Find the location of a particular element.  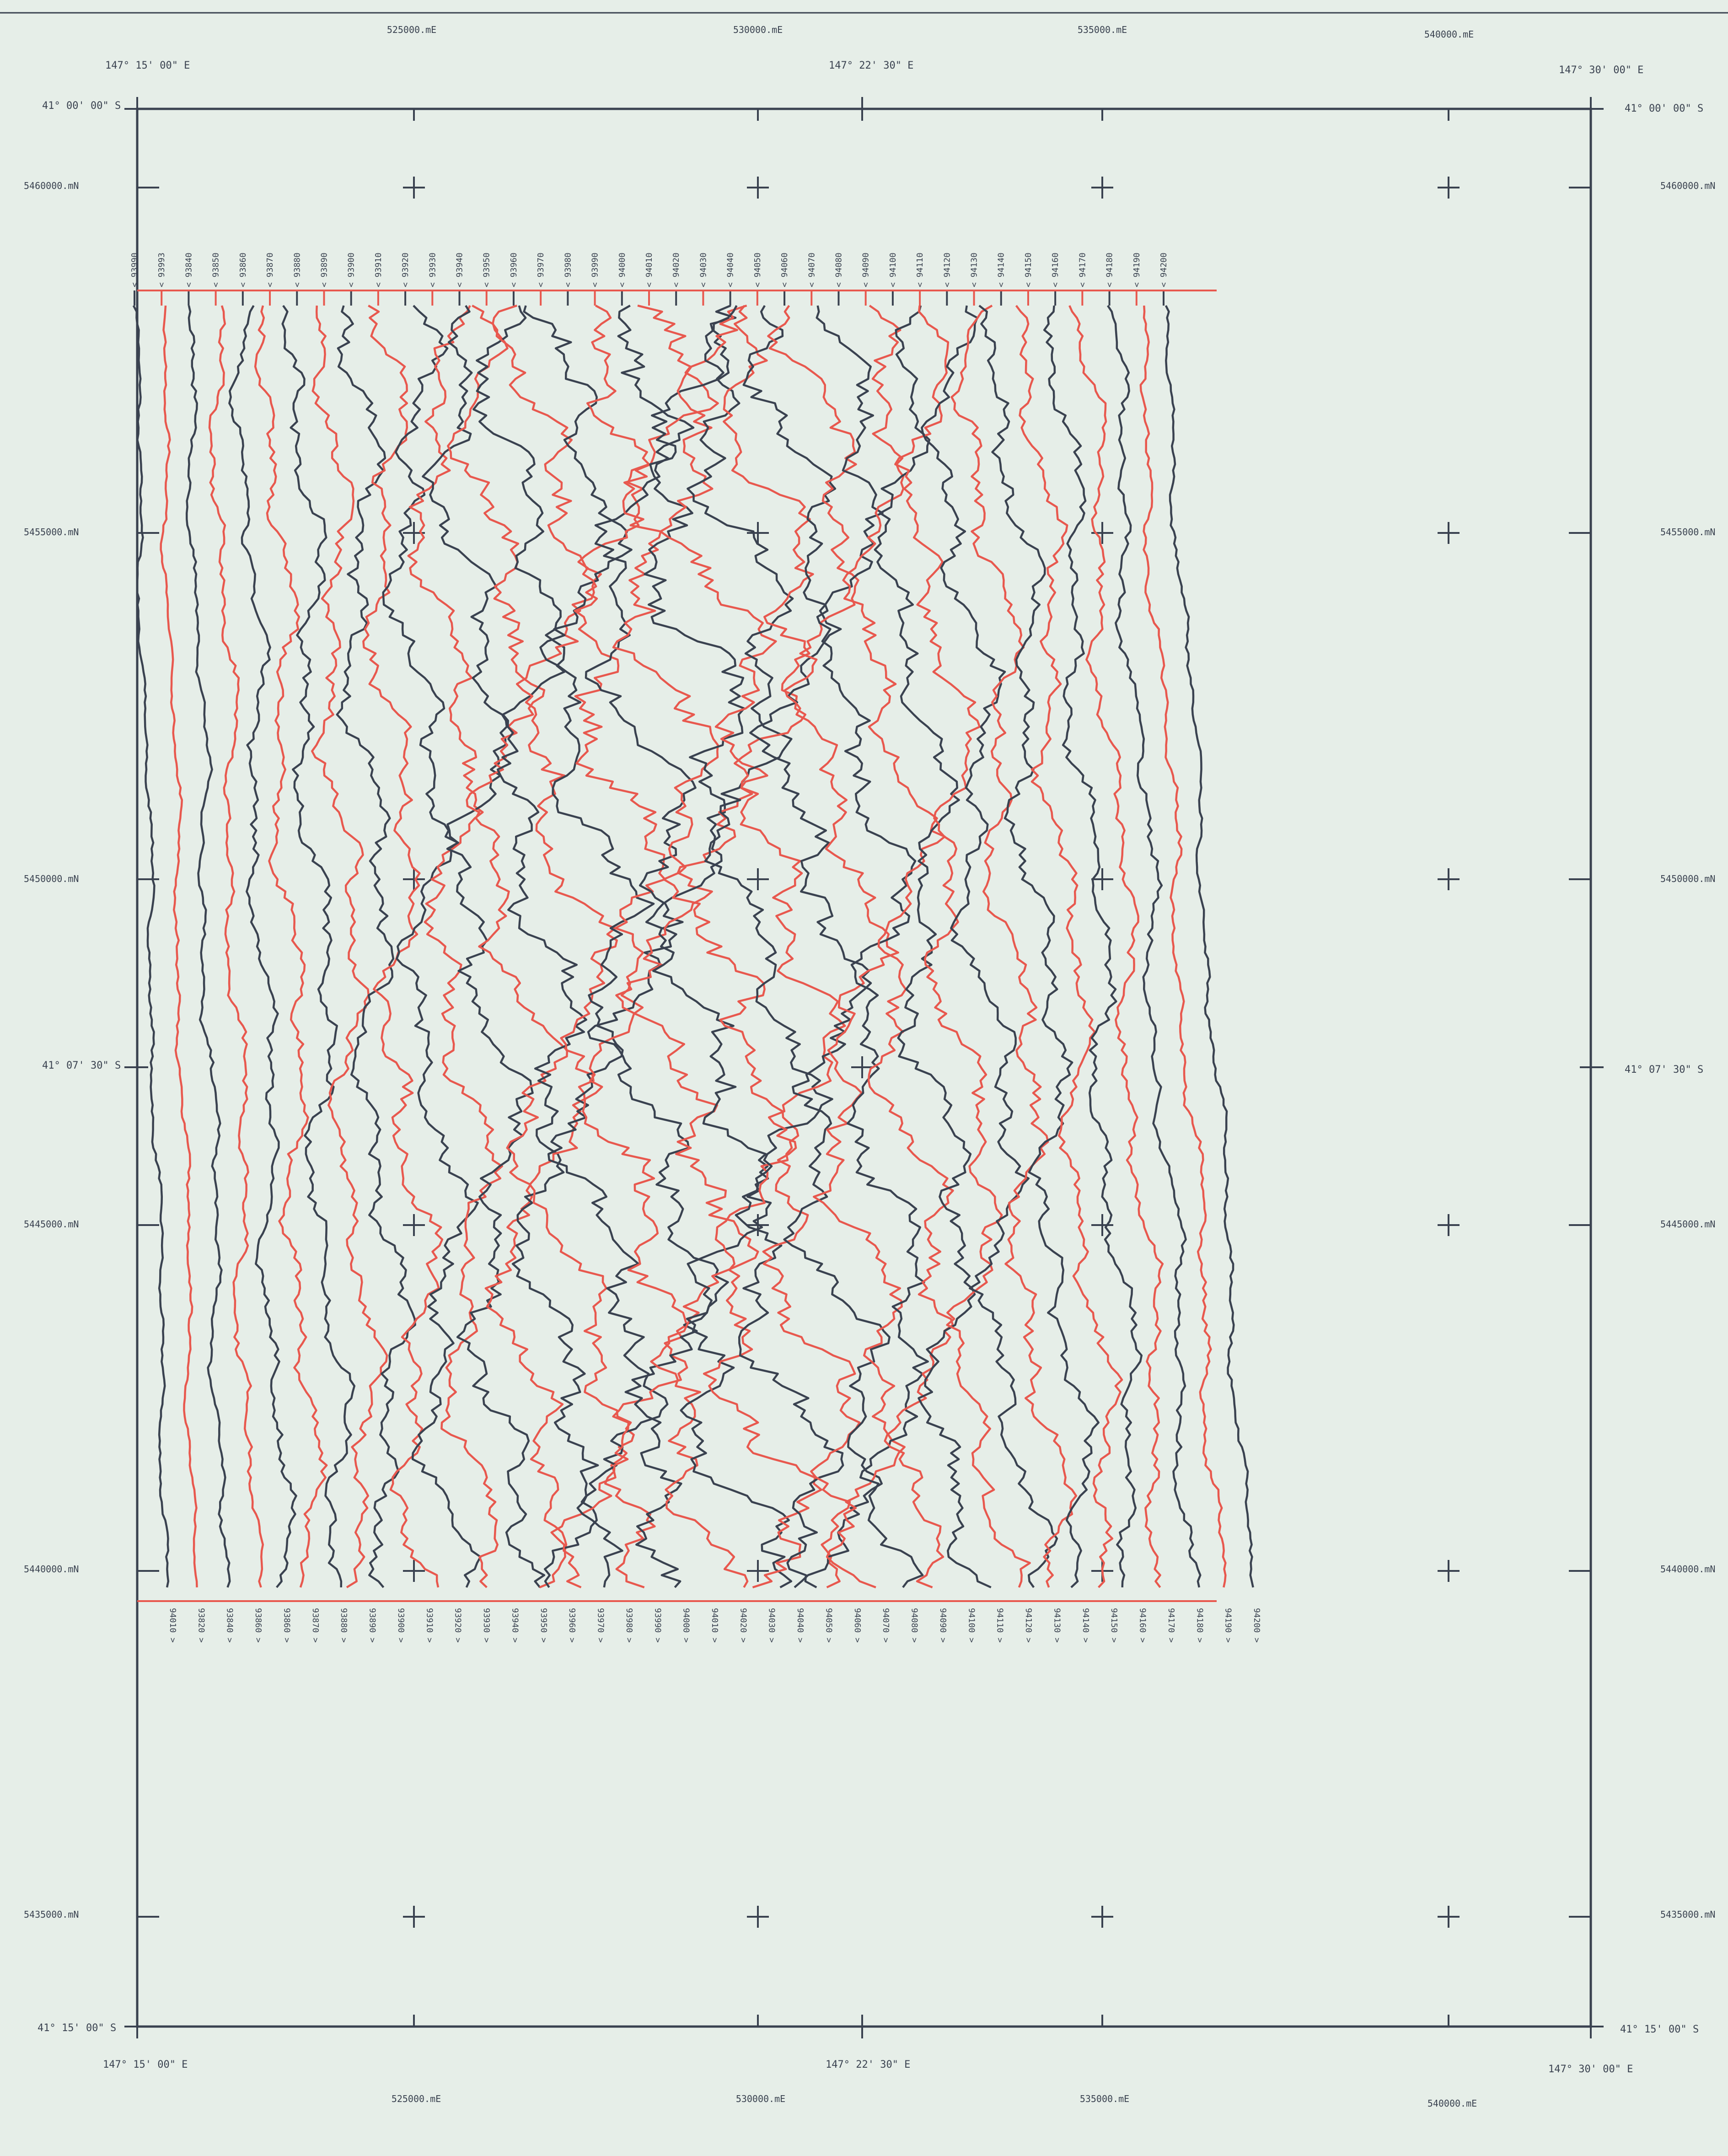

flight-line-label-top: < 93890 is located at coordinates (324, 270).